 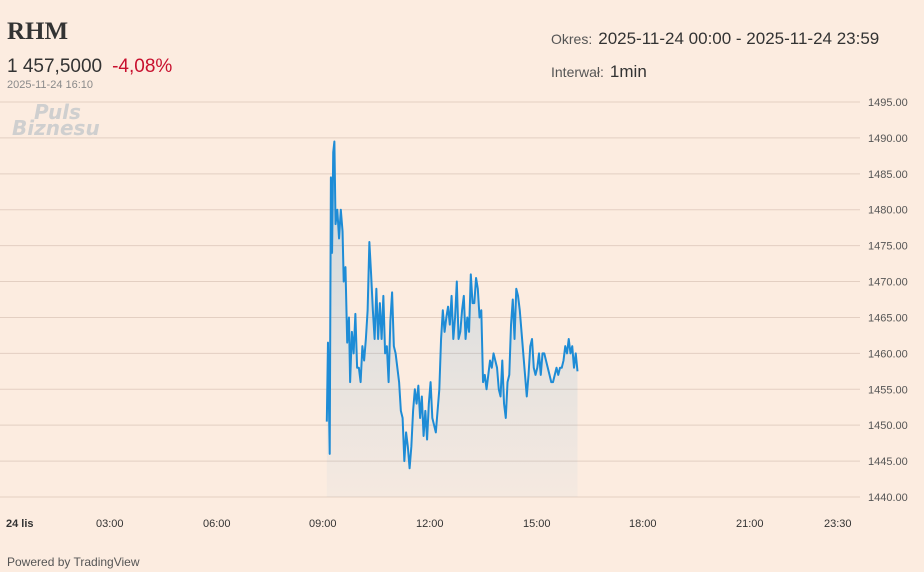 What do you see at coordinates (50, 85) in the screenshot?
I see `price-timestamp: 2025-11-24 16:10` at bounding box center [50, 85].